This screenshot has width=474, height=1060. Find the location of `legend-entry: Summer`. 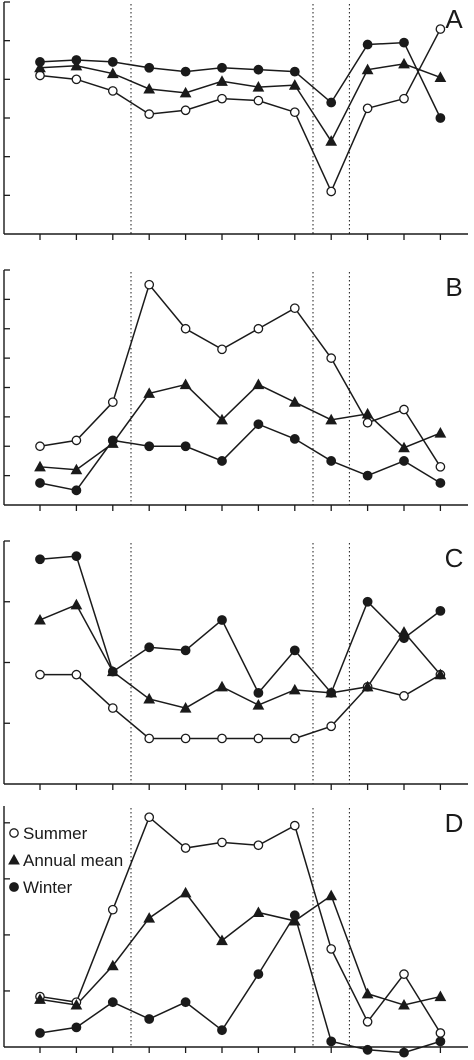

legend-entry: Summer is located at coordinates (55, 833).